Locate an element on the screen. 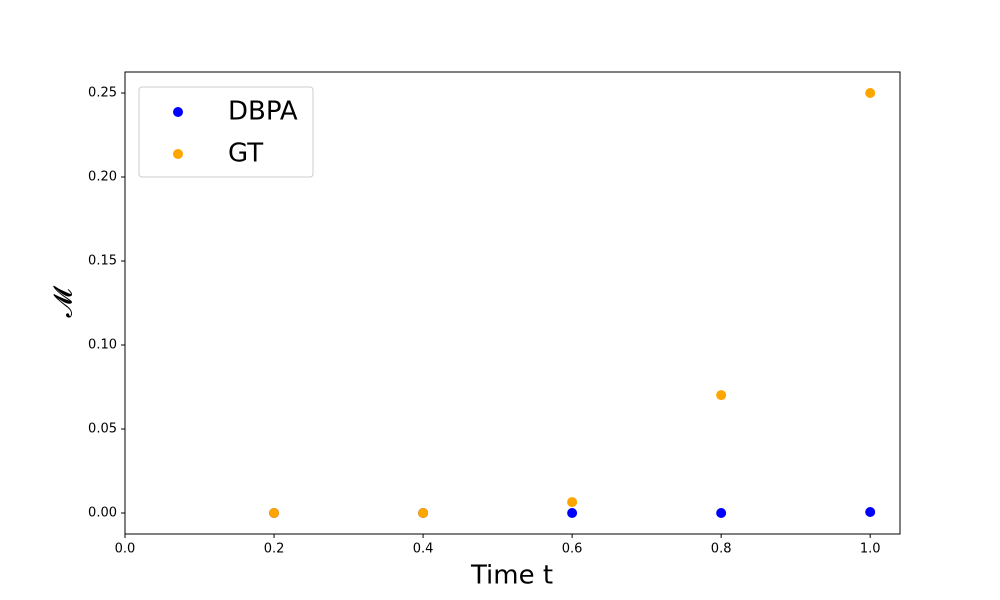 The image size is (1000, 600). y-axis-label: 𝓜 is located at coordinates (64, 302).